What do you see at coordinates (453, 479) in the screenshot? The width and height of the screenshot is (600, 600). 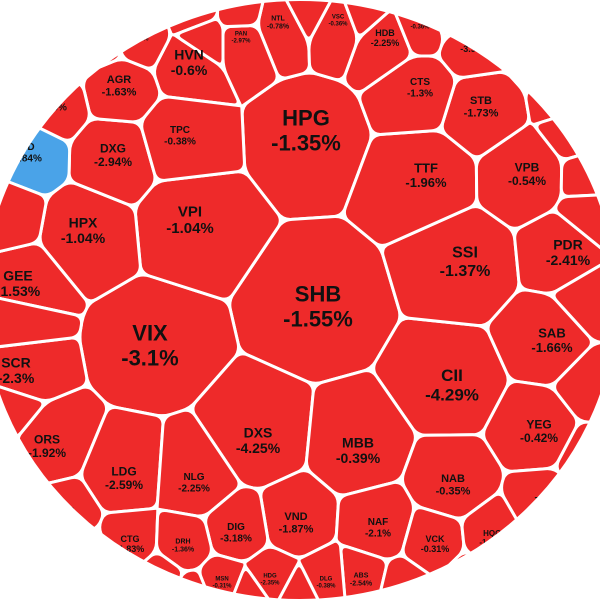 I see `ticker-symbol: NAB` at bounding box center [453, 479].